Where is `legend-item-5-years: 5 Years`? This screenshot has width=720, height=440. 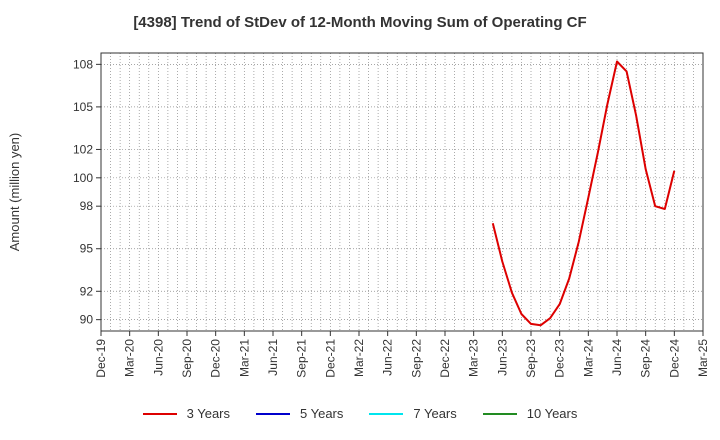
legend-item-5-years: 5 Years is located at coordinates (299, 413).